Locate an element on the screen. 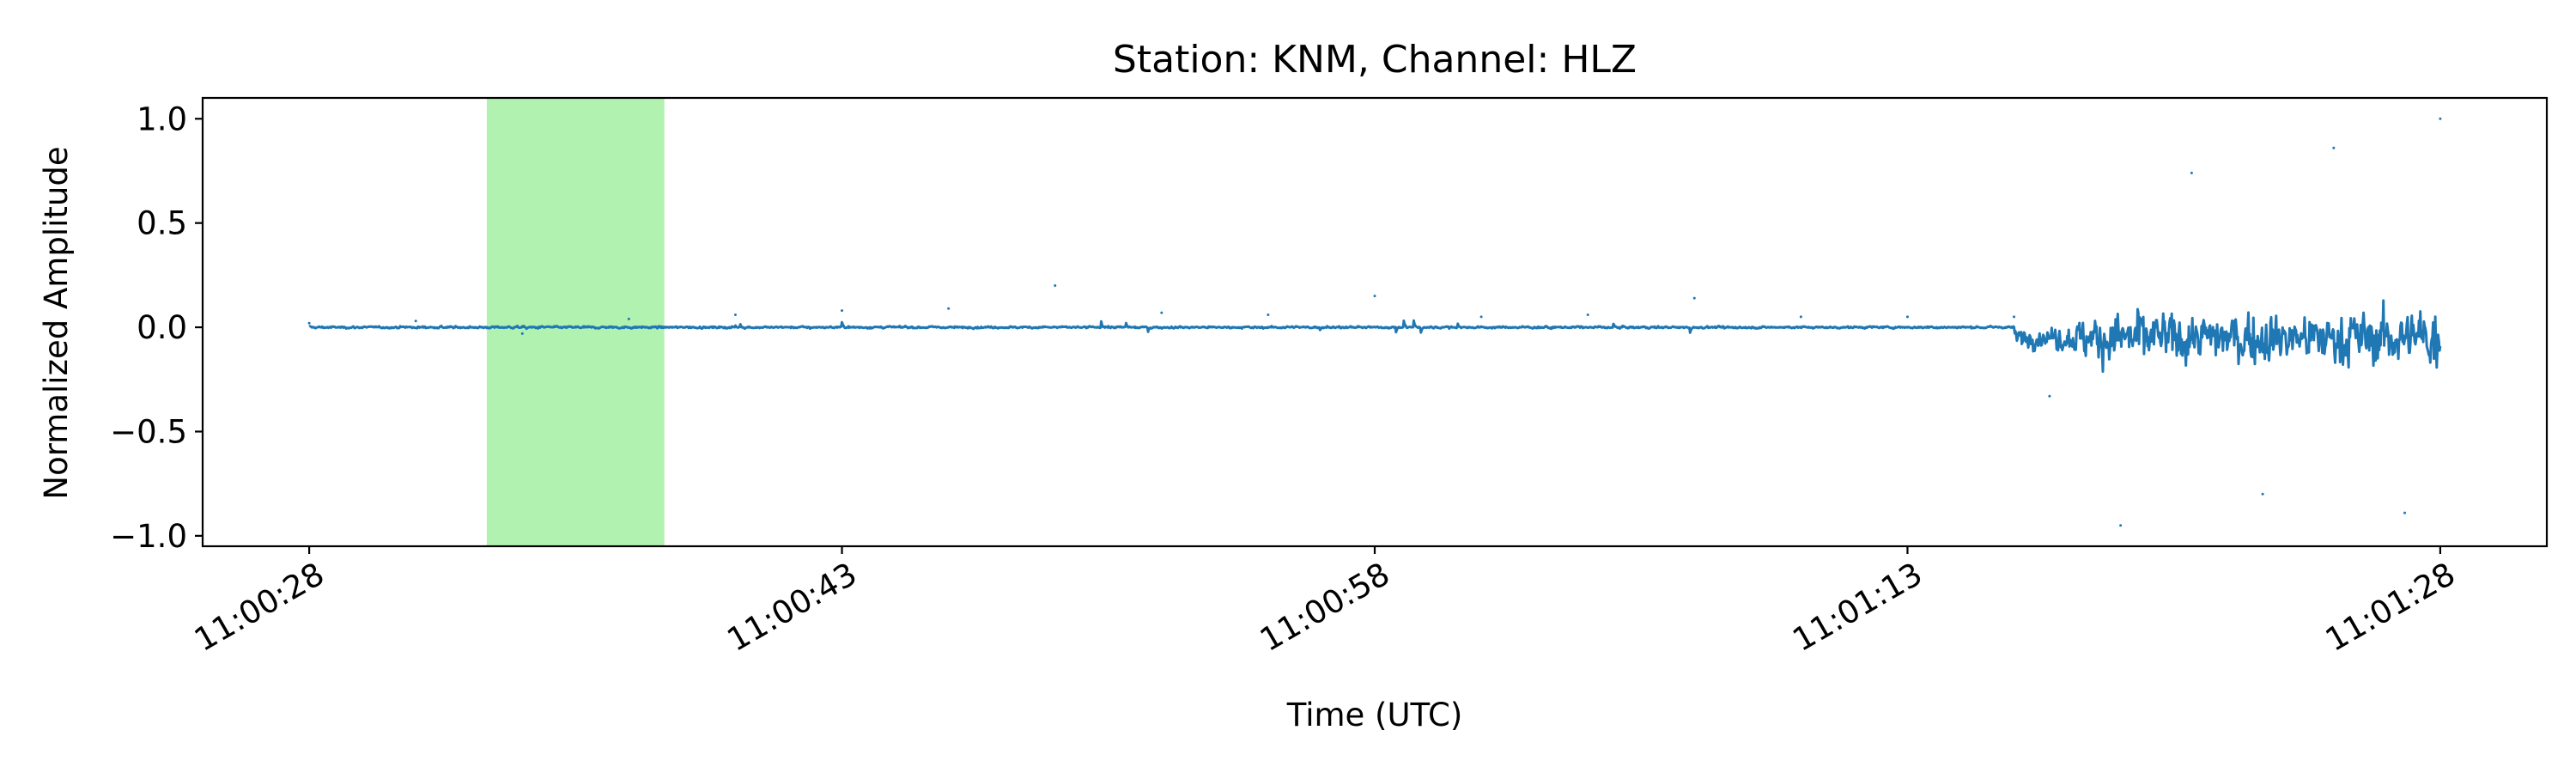  y-tick-label: −0.5 is located at coordinates (148, 431).